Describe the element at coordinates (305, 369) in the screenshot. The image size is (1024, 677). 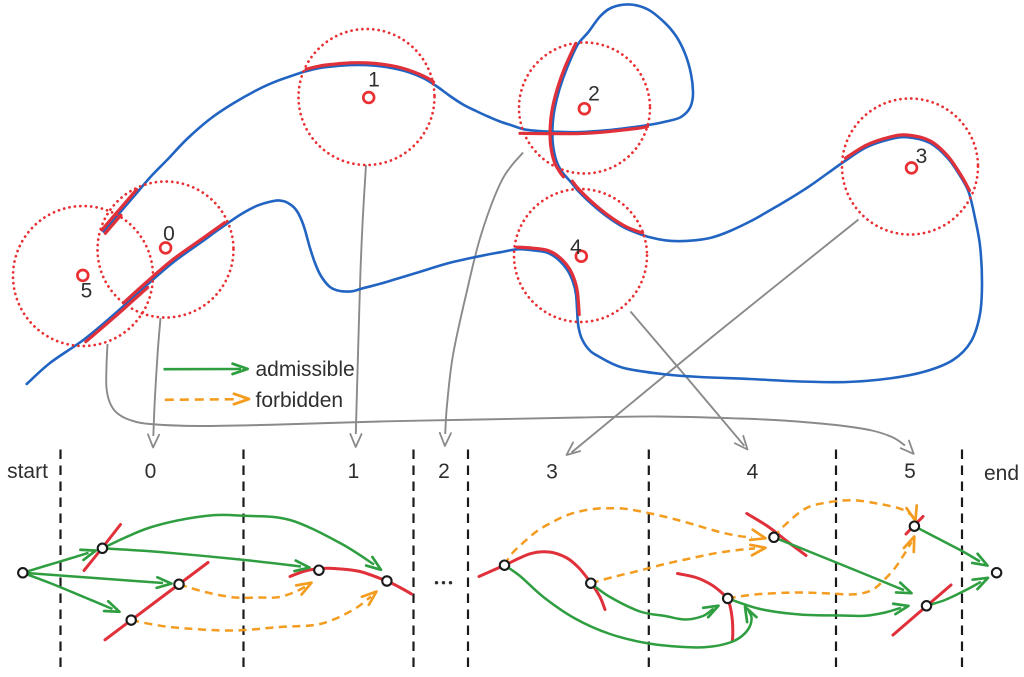
I see `svg-text: admissible` at that location.